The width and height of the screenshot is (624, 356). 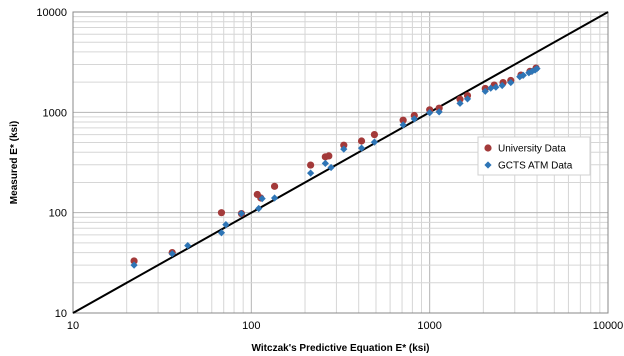 What do you see at coordinates (51, 13) in the screenshot?
I see `y-tick-label: 10000` at bounding box center [51, 13].